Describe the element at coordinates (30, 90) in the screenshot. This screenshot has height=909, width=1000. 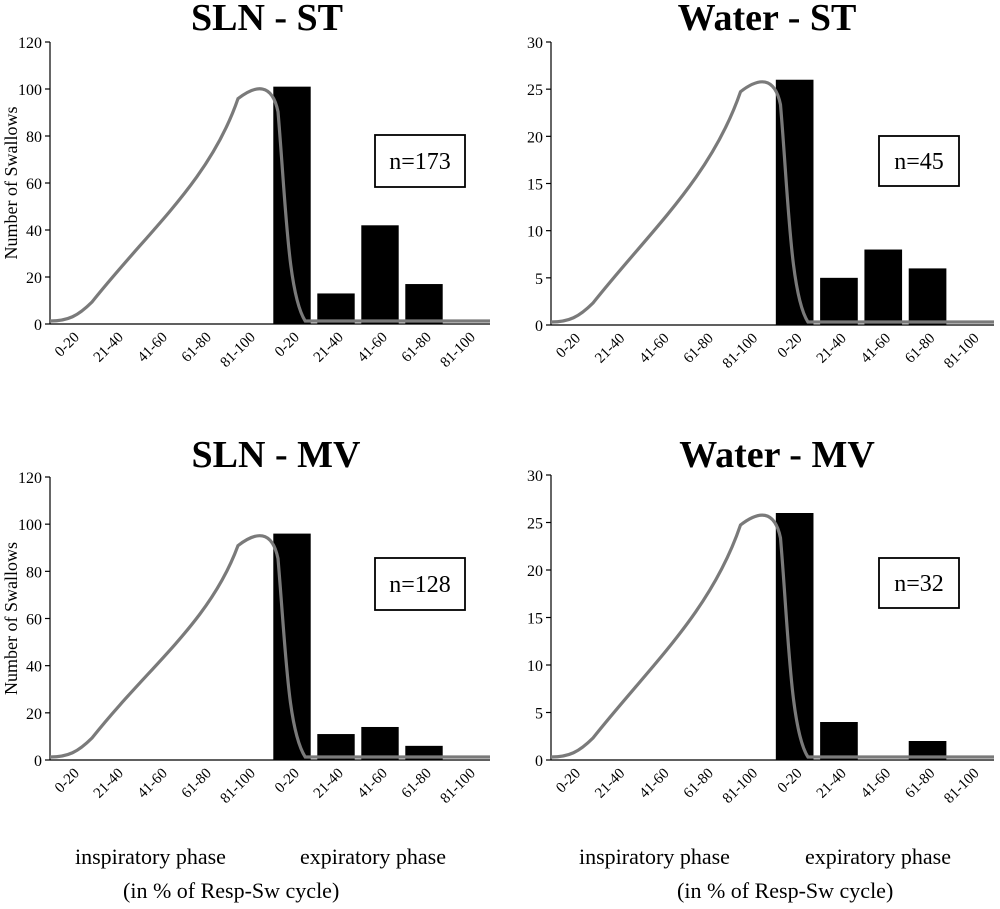
I see `chart-1-y-tick-label: 100` at that location.